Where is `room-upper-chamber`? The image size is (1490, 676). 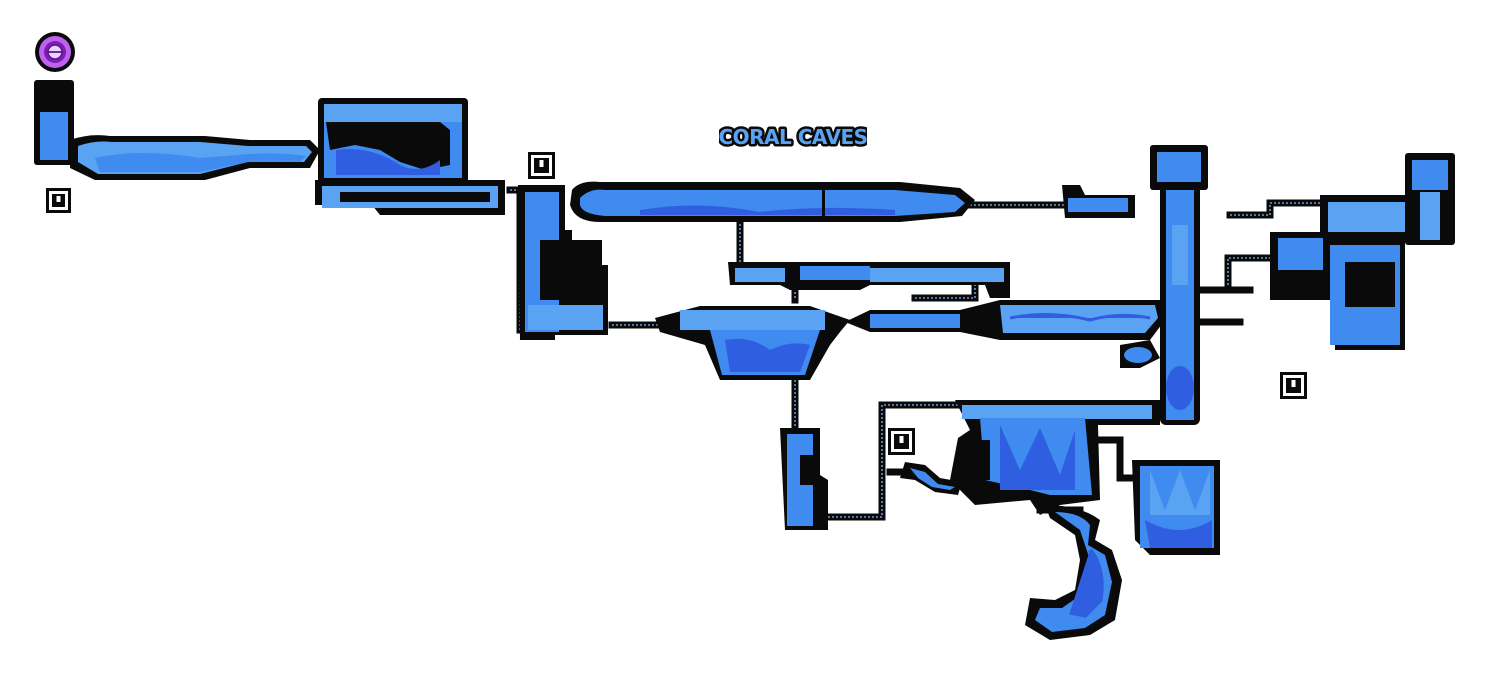
room-upper-chamber is located at coordinates (393, 140).